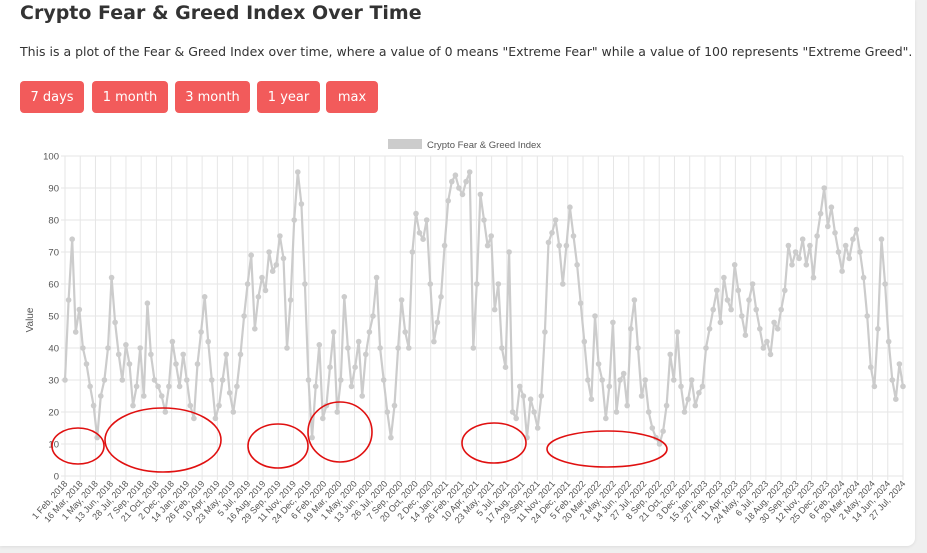  Describe the element at coordinates (53, 349) in the screenshot. I see `y-tick-label: 40` at that location.